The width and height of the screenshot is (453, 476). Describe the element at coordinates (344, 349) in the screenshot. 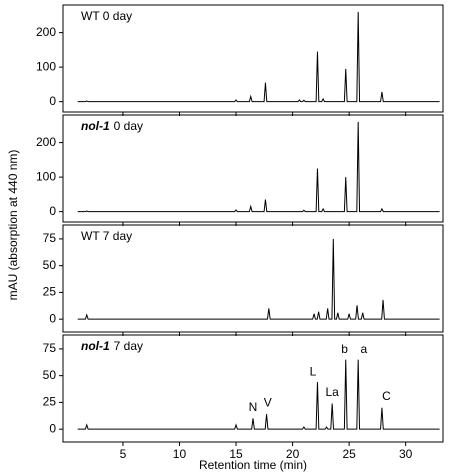

I see `peak-label: b` at that location.